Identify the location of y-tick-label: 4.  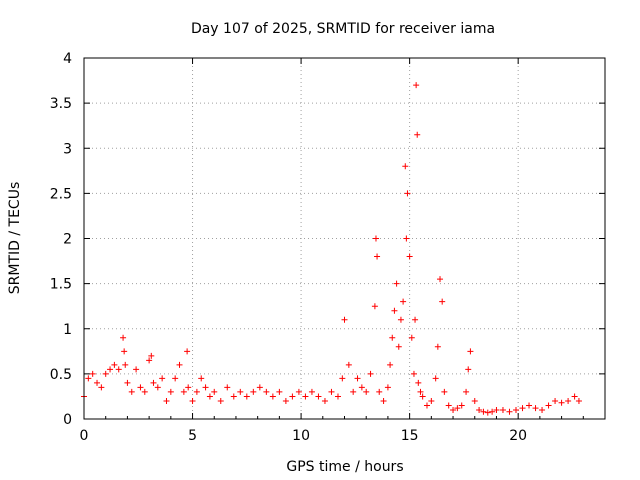
(67, 59).